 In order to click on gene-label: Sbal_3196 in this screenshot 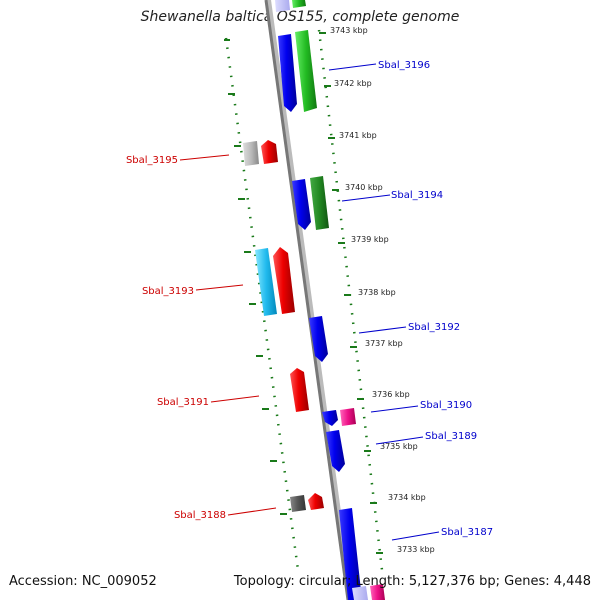, I will do `click(404, 65)`.